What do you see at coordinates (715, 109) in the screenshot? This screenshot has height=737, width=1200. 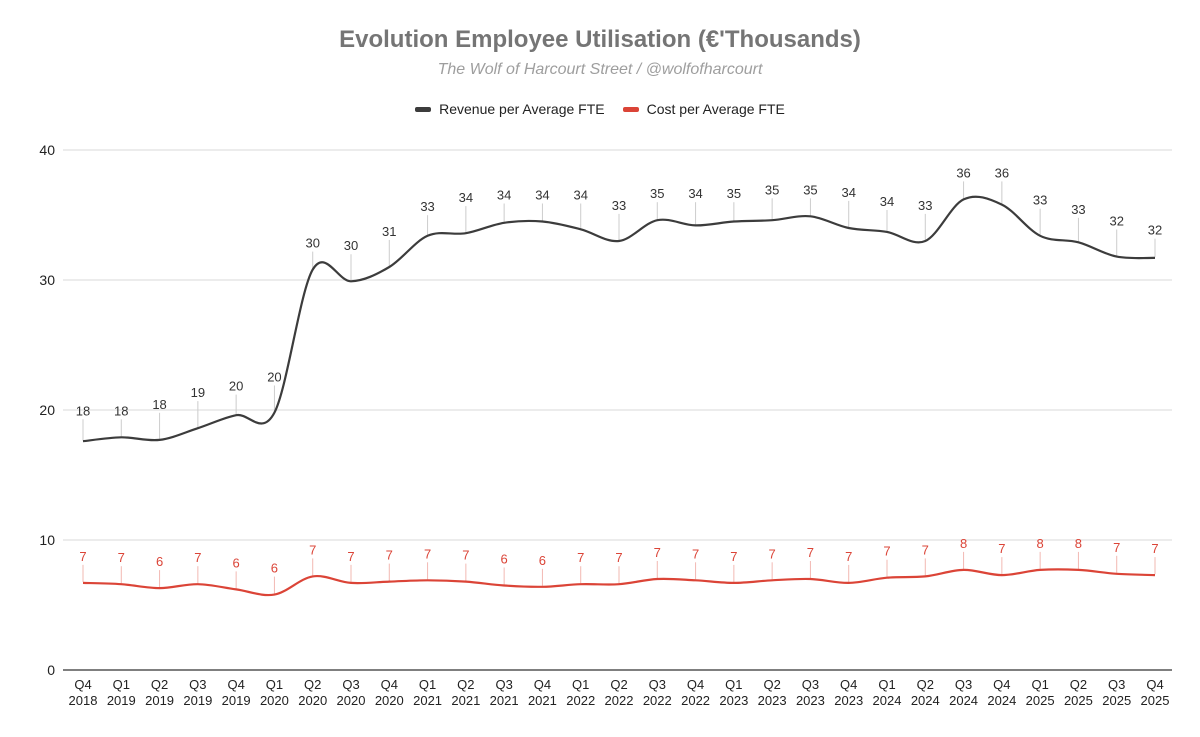 I see `legend-label-cost: Cost per Average FTE` at bounding box center [715, 109].